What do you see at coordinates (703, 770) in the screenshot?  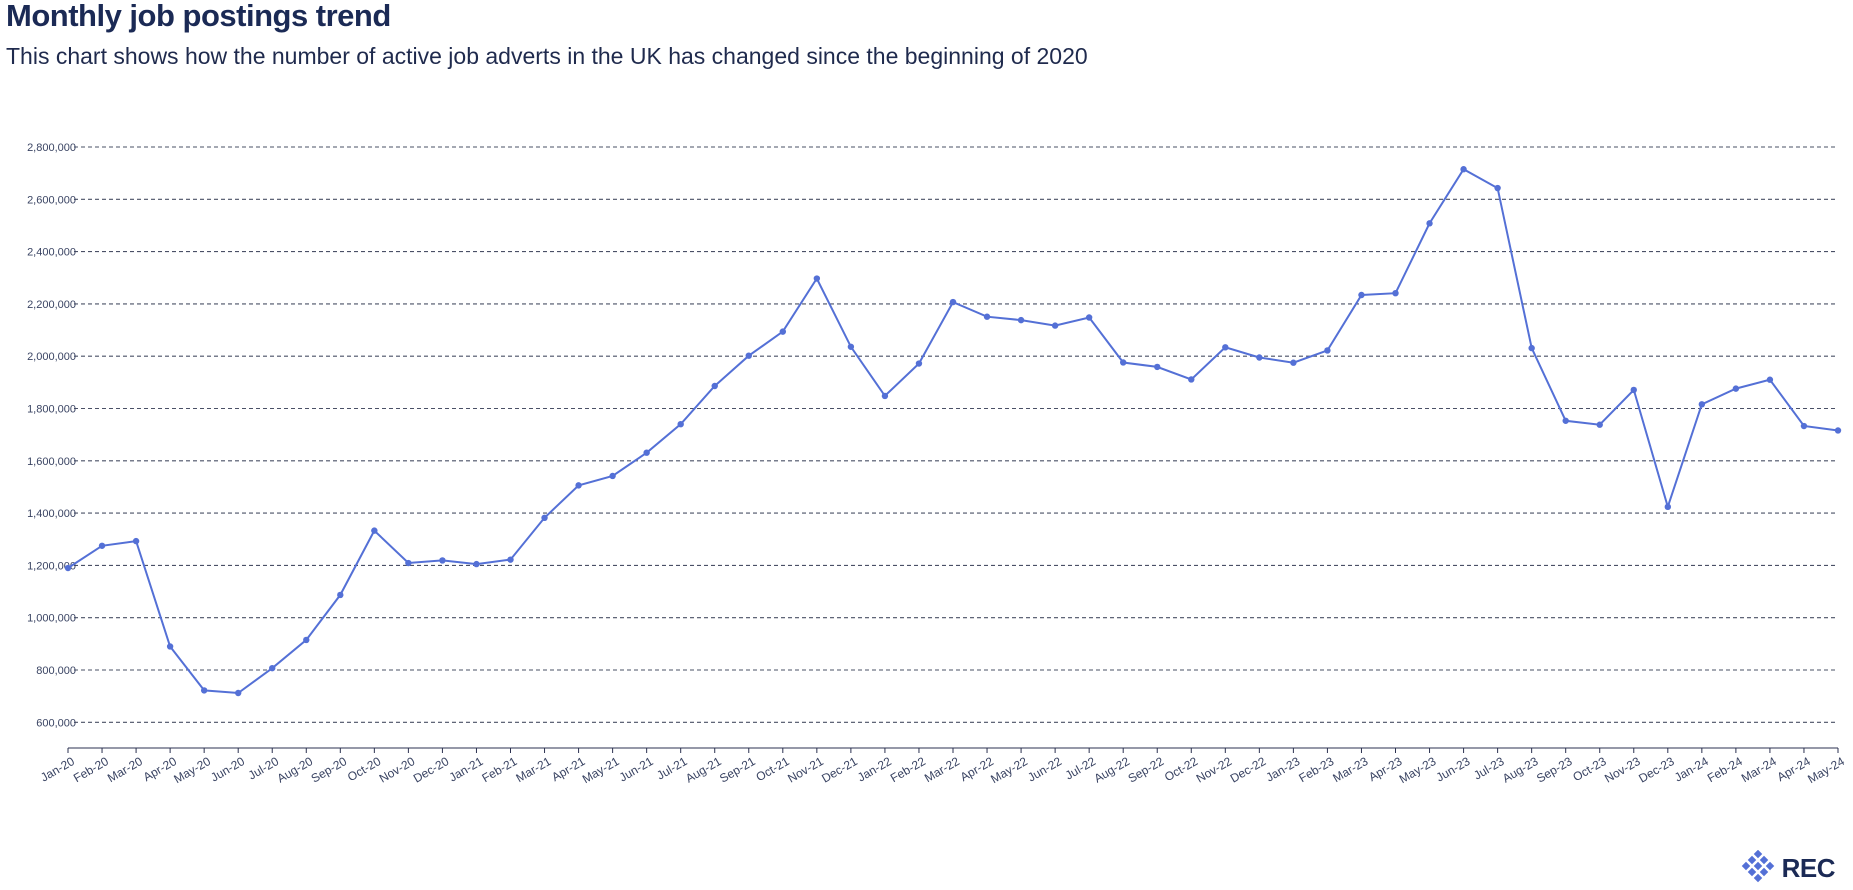 I see `x-tick-label: Aug-21` at bounding box center [703, 770].